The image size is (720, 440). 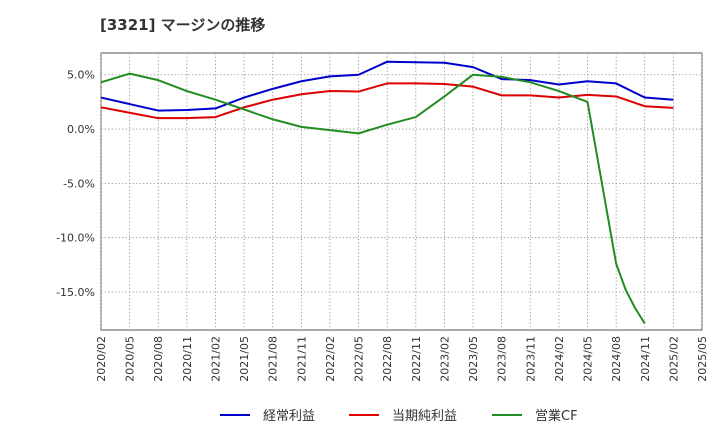 I want to click on x-tick-label: 2024/02, so click(x=559, y=359).